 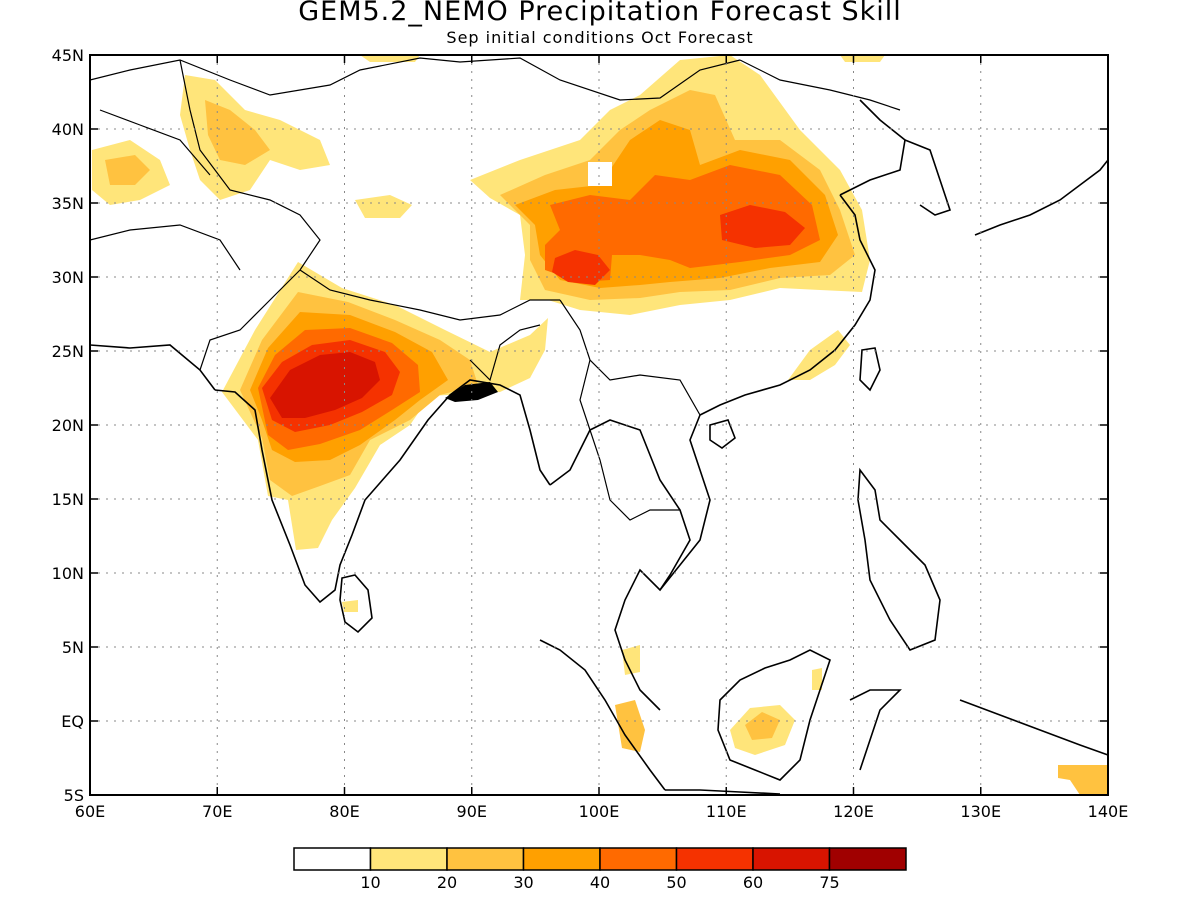 I want to click on colorbar-label: 50, so click(x=676, y=882).